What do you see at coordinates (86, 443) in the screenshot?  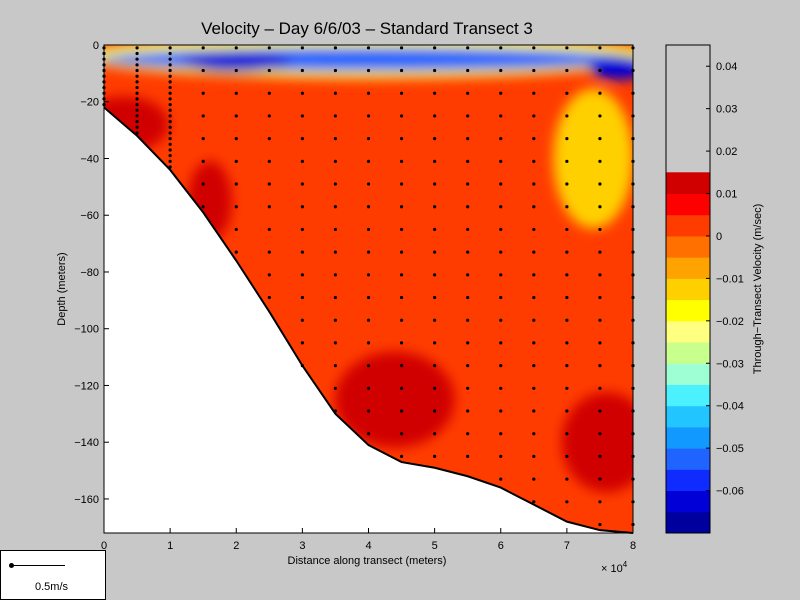 I see `y-tick-label: −140` at bounding box center [86, 443].